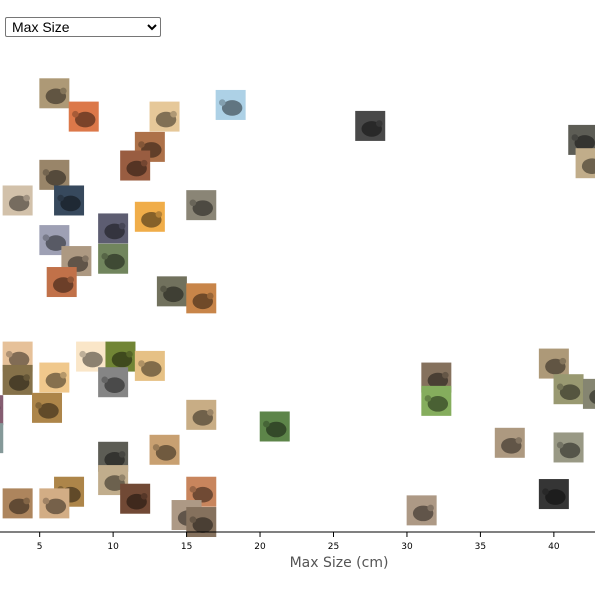 The height and width of the screenshot is (596, 595). Describe the element at coordinates (83, 27) in the screenshot. I see `sort-by-select: Max Size` at that location.